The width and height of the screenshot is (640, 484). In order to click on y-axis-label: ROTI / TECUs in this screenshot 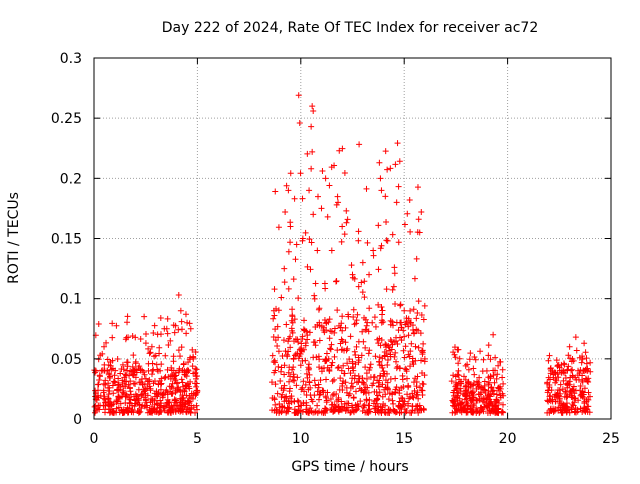, I will do `click(14, 238)`.